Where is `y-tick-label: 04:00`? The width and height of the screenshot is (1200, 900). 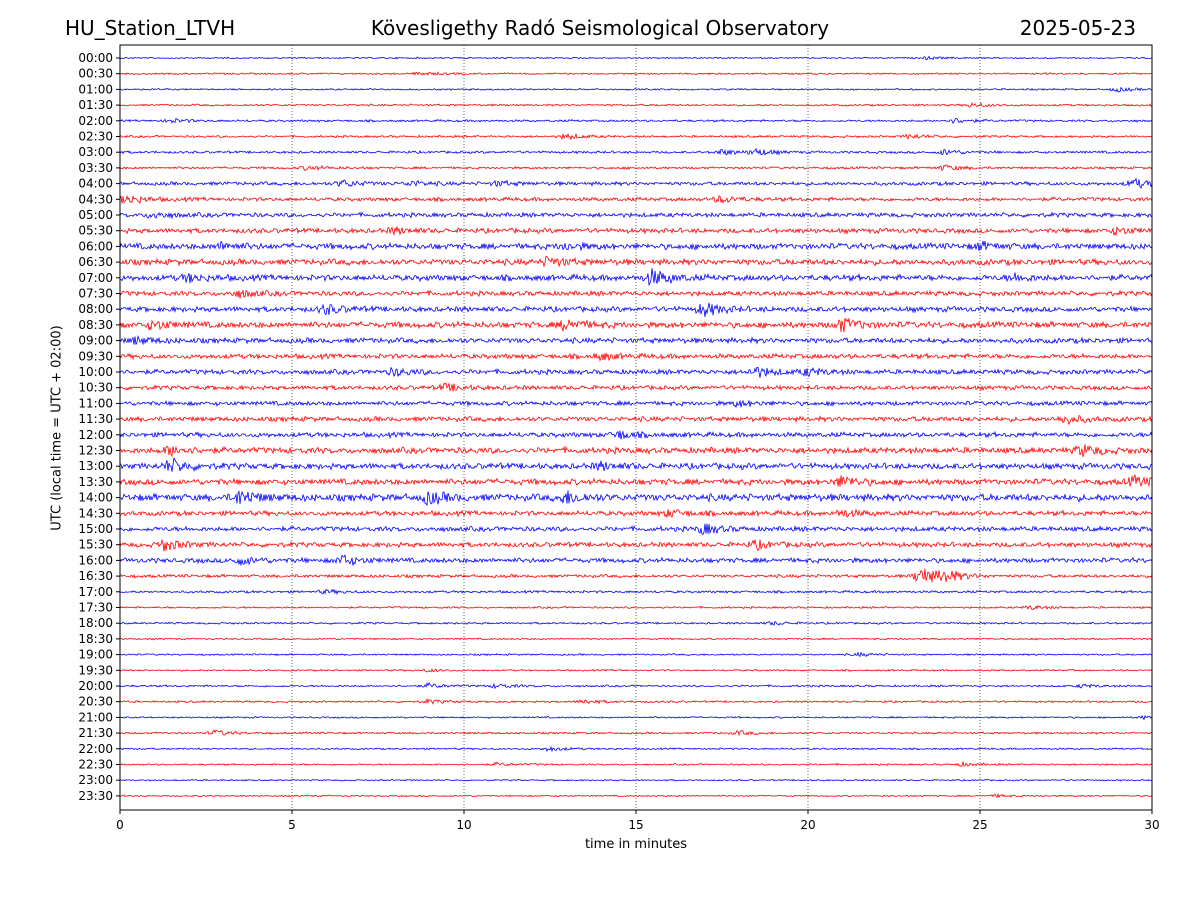
y-tick-label: 04:00 is located at coordinates (95, 184).